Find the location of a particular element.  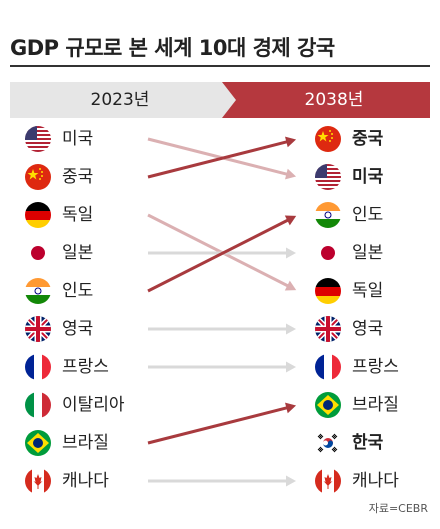

country-2023-label: 이탈리아 is located at coordinates (93, 405).